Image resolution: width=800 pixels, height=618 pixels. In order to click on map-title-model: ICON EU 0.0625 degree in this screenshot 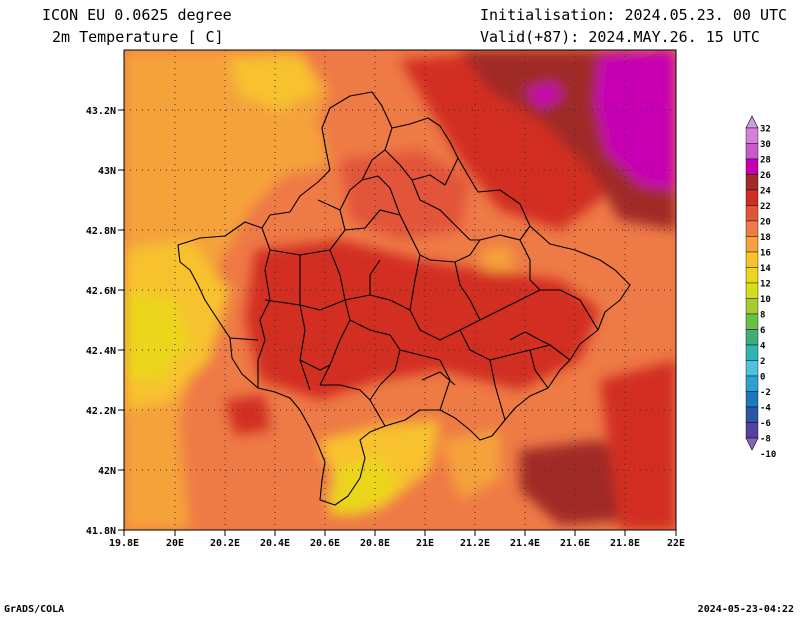, I will do `click(137, 15)`.